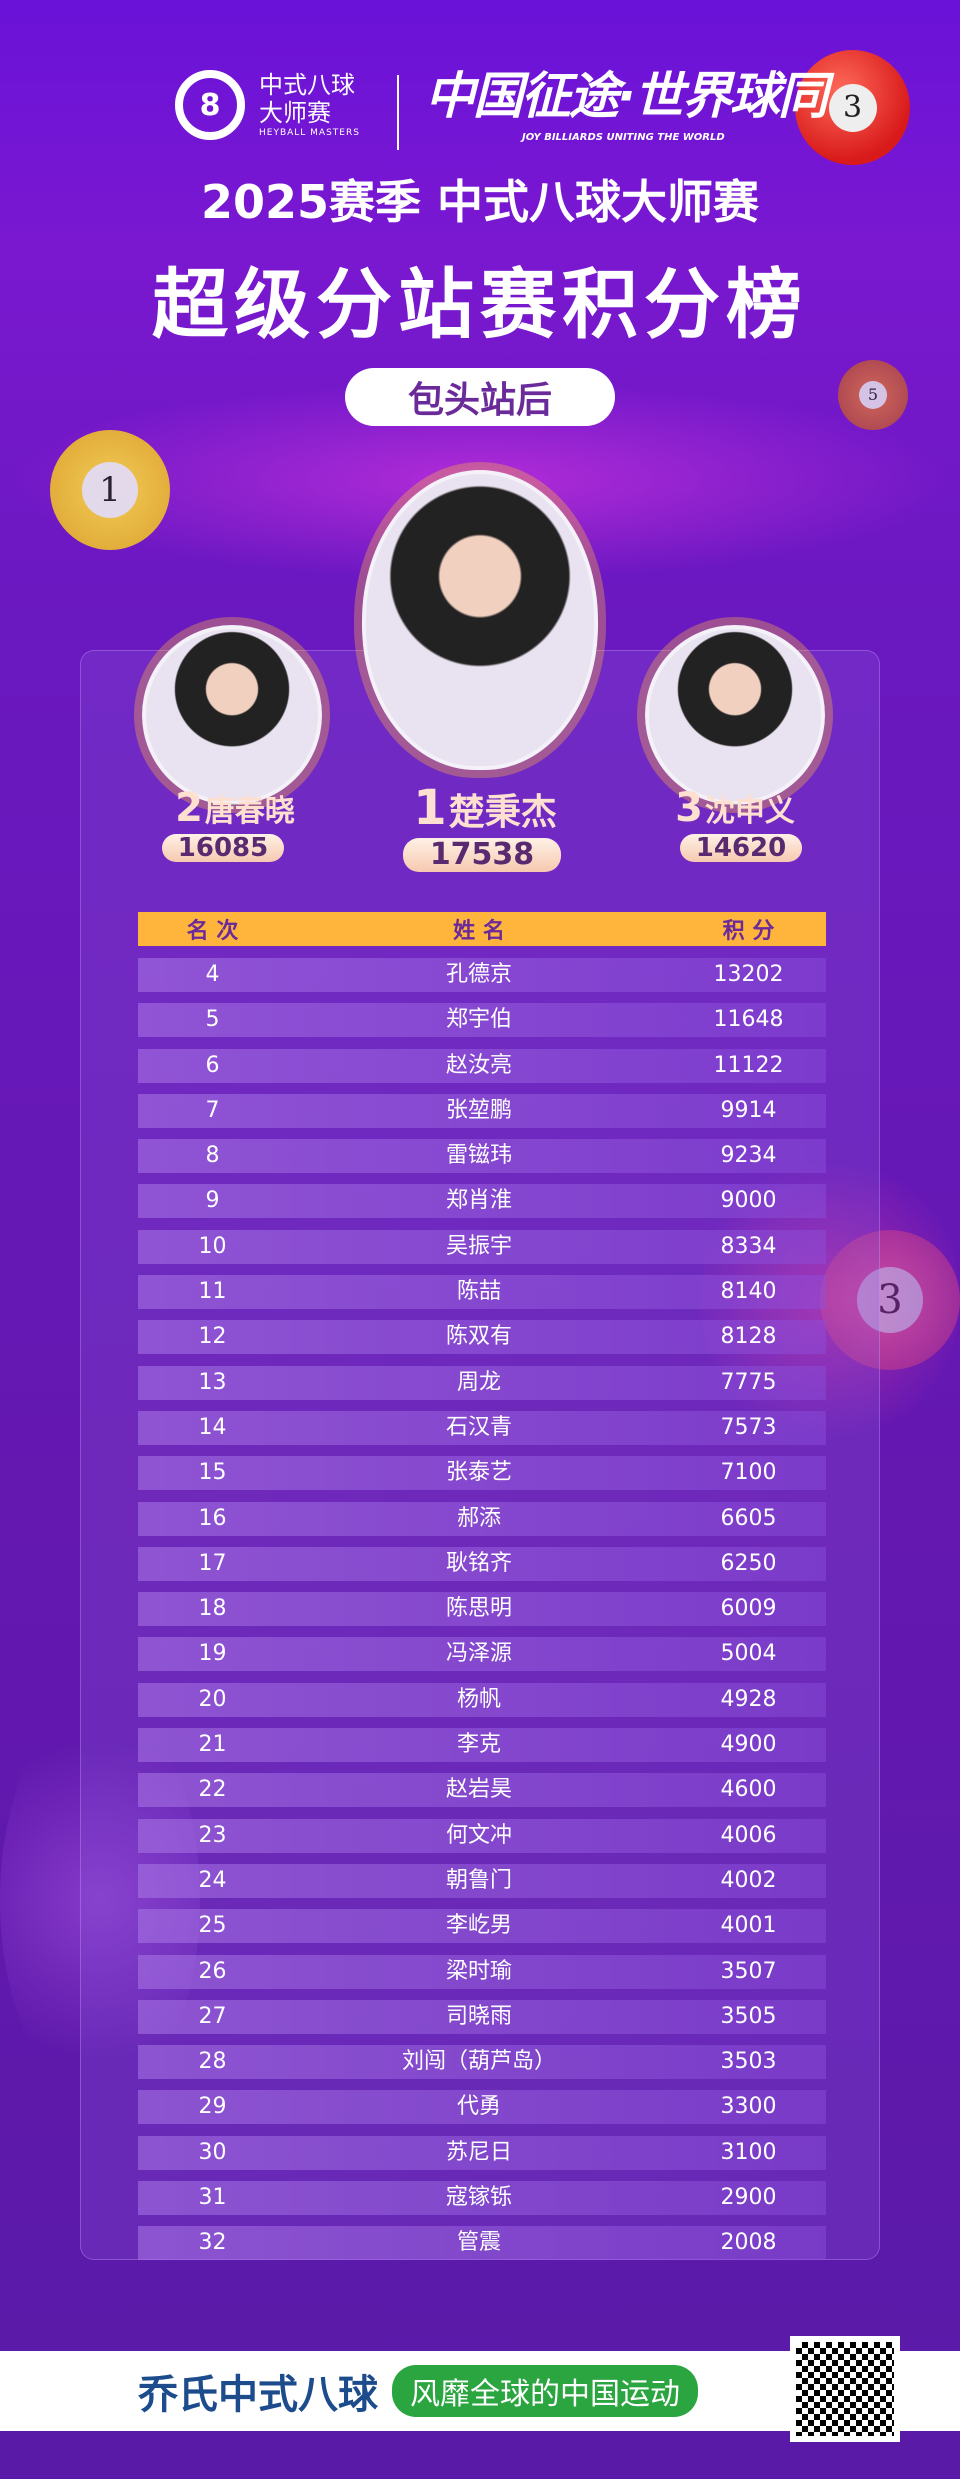 This screenshot has width=960, height=2479. What do you see at coordinates (482, 1745) in the screenshot?
I see `table-row: 21 李克 4900` at bounding box center [482, 1745].